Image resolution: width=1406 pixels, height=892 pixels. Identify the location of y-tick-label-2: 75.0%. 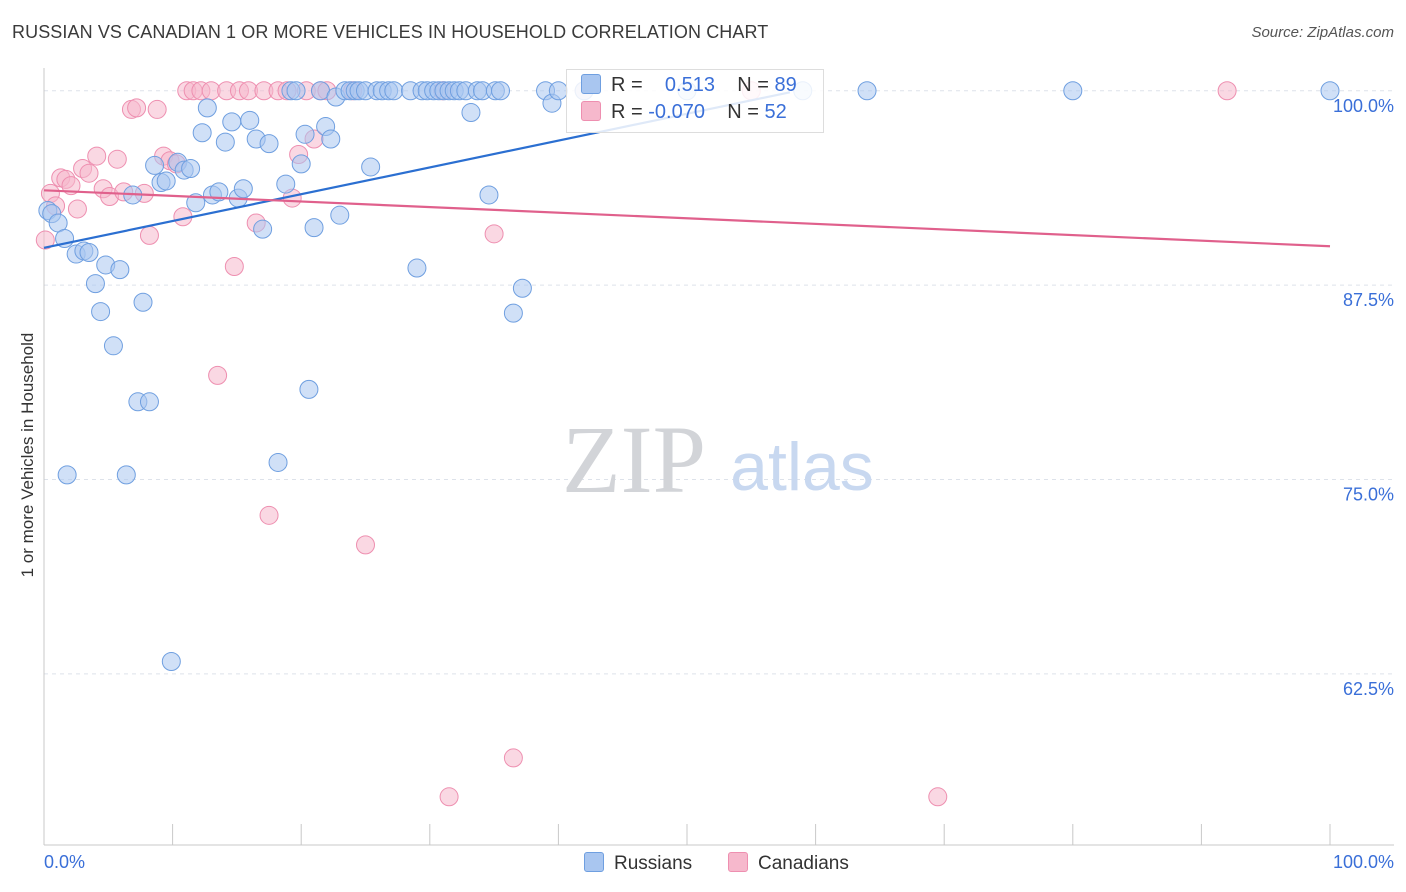
(1368, 495).